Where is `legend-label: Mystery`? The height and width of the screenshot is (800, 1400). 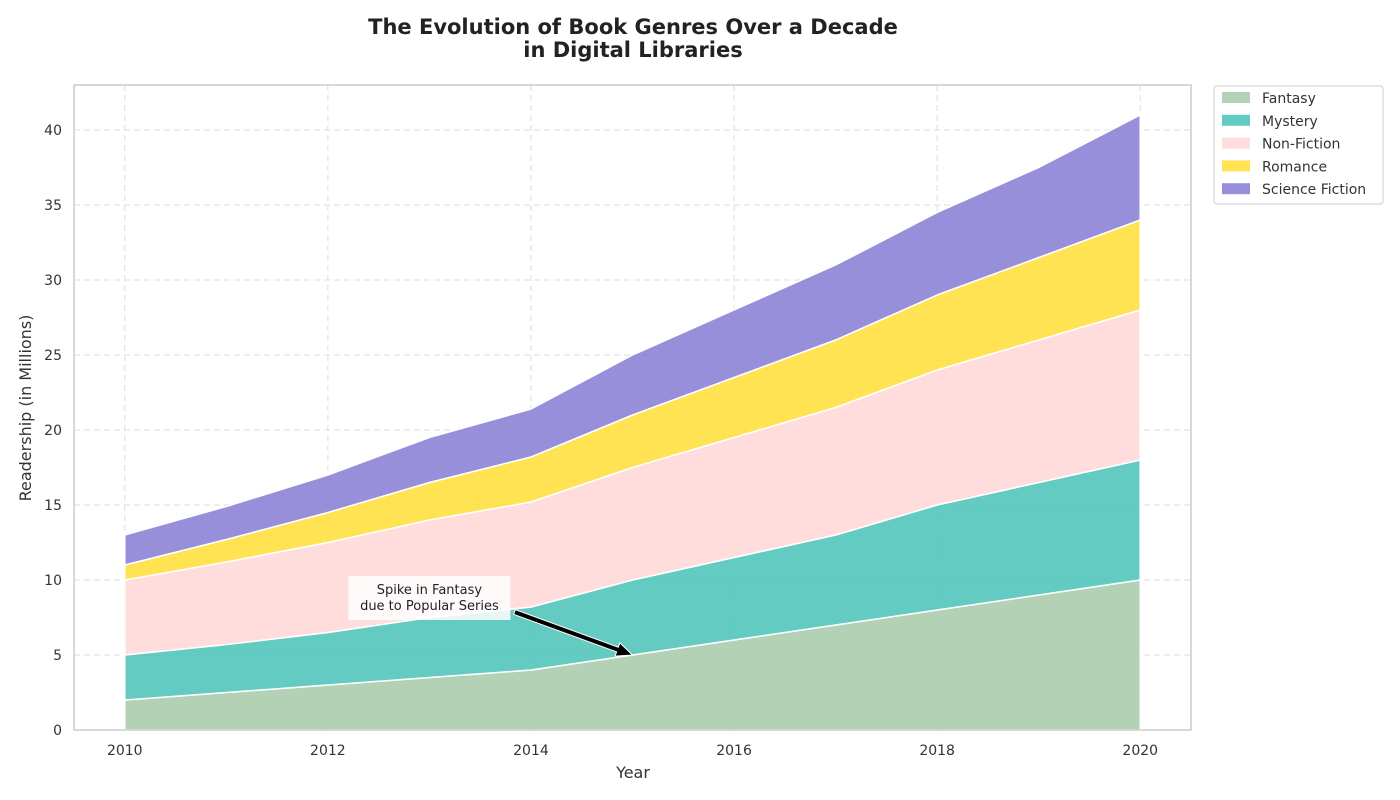 legend-label: Mystery is located at coordinates (1290, 122).